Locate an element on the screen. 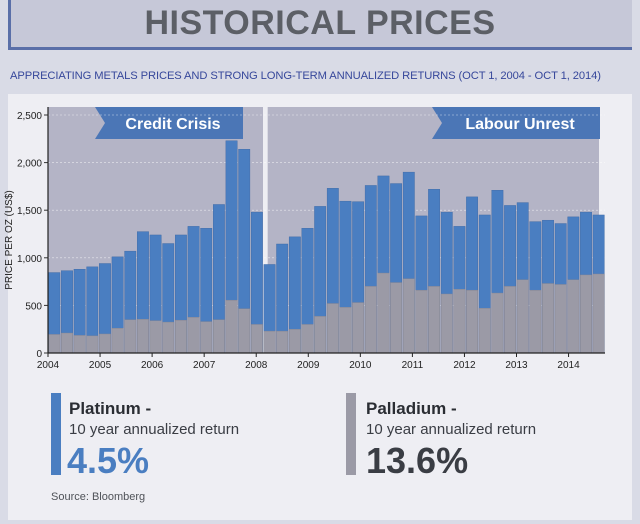  xtick-label: 2006 is located at coordinates (152, 365).